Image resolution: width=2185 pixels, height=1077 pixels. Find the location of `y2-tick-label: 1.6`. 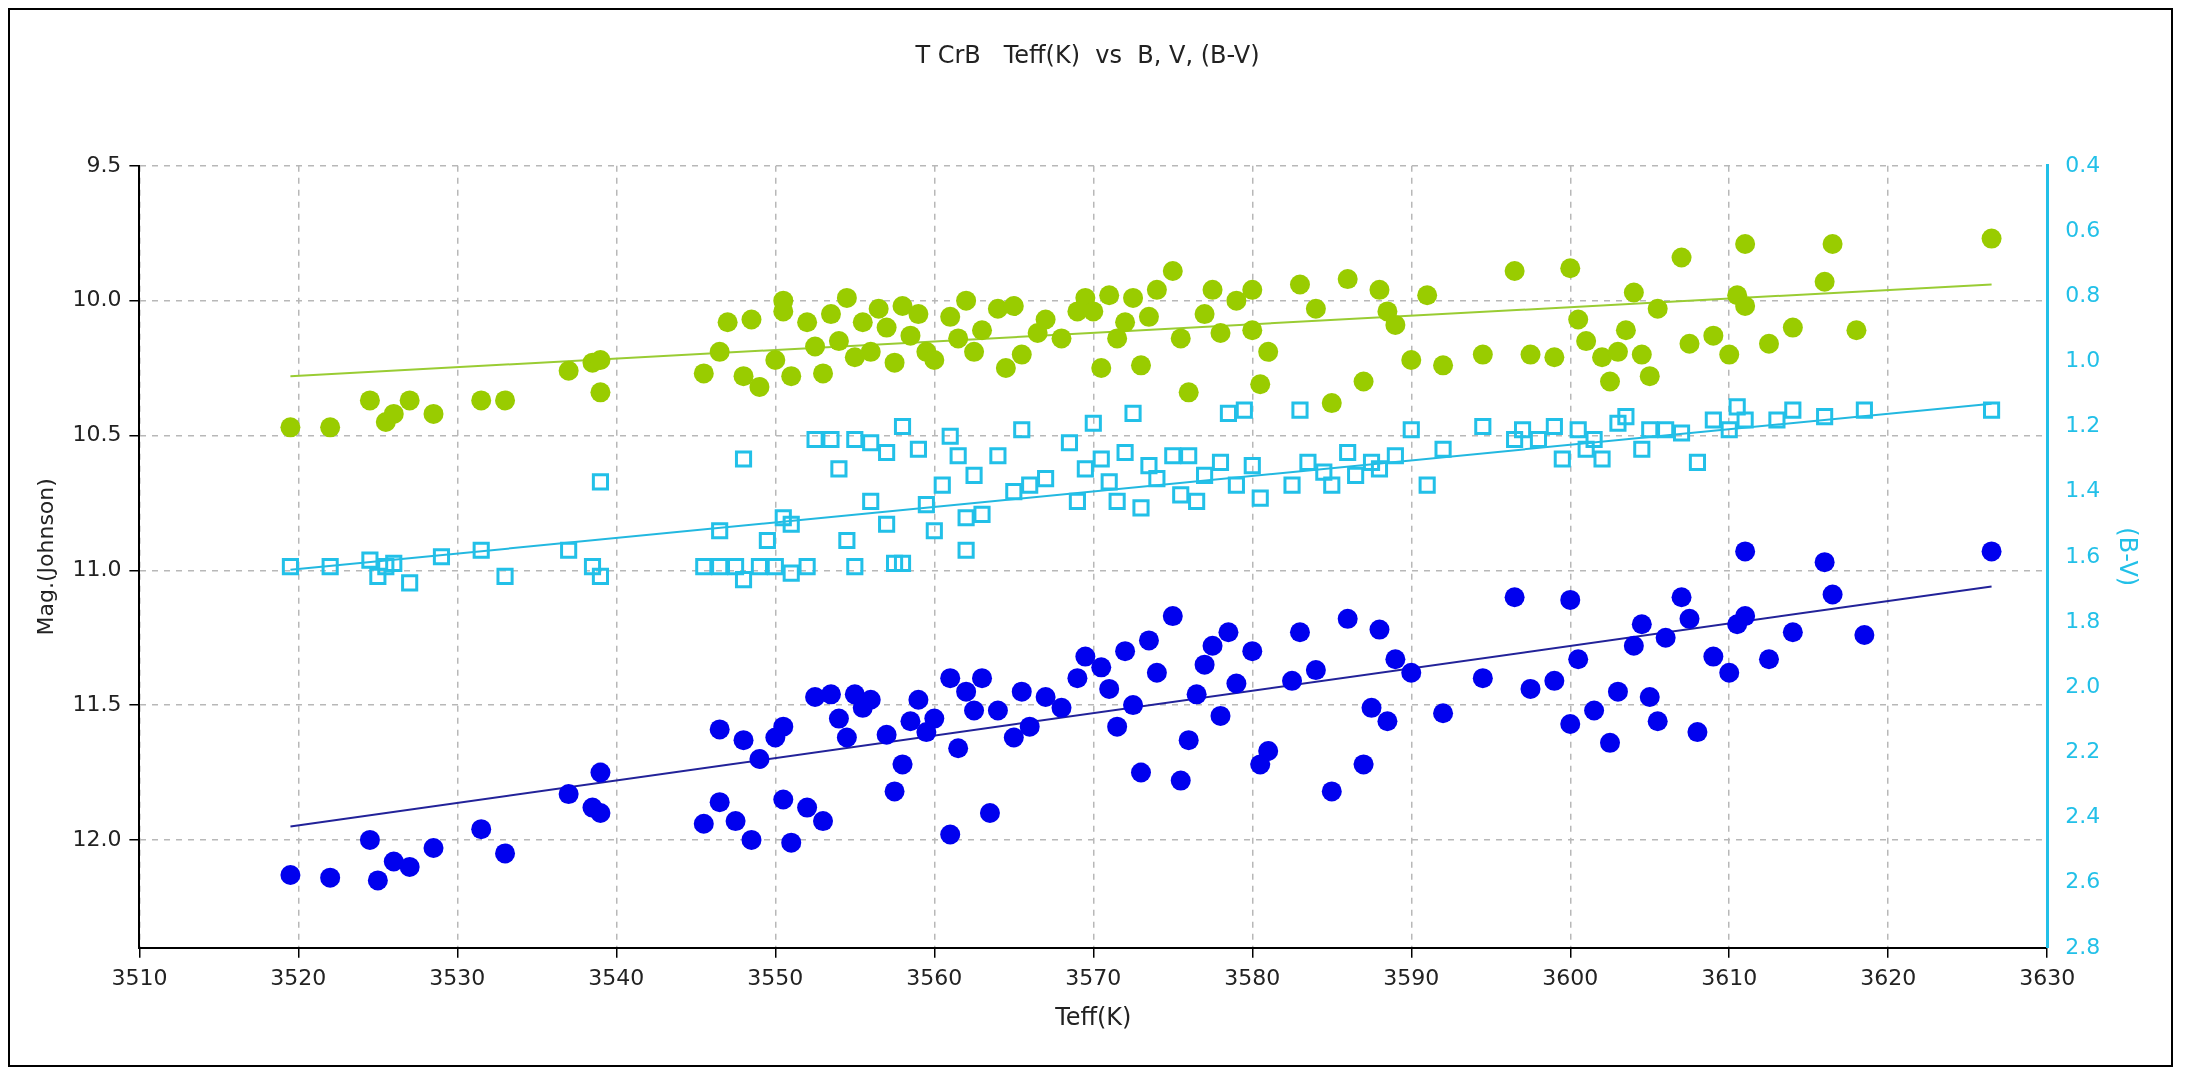

y2-tick-label: 1.6 is located at coordinates (2083, 555).